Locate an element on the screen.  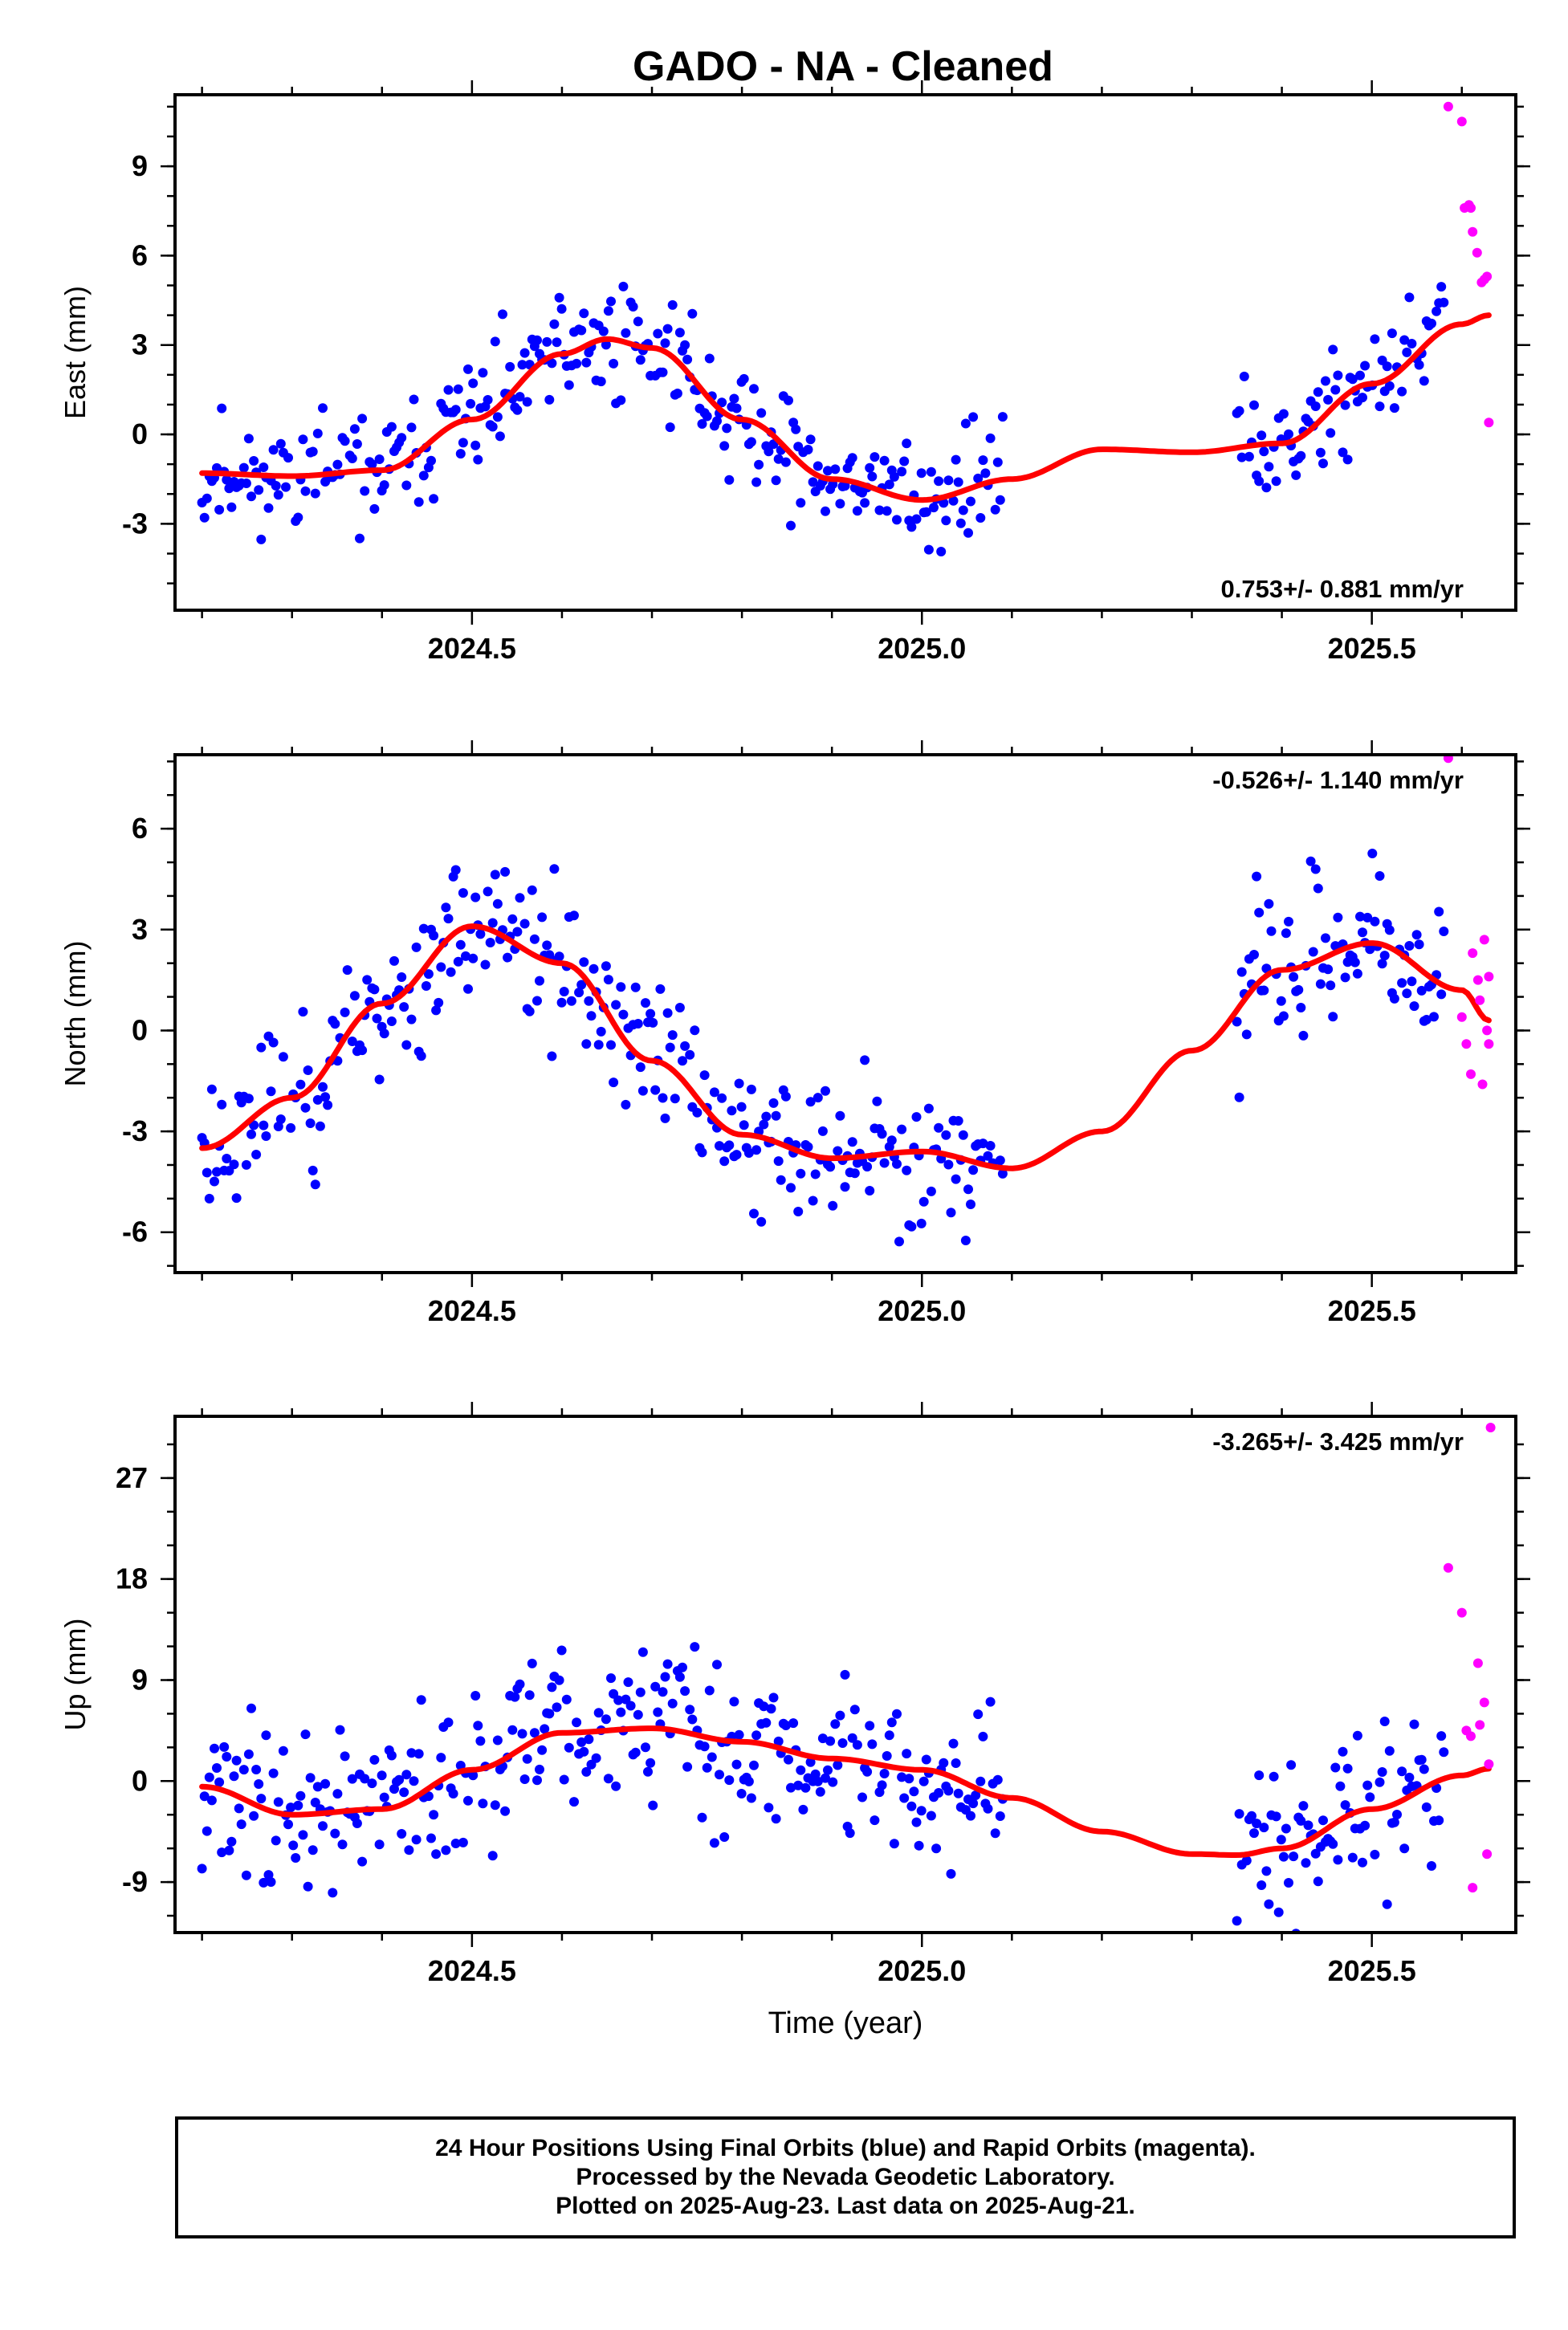
north-rapid-point is located at coordinates (1489, 1044).